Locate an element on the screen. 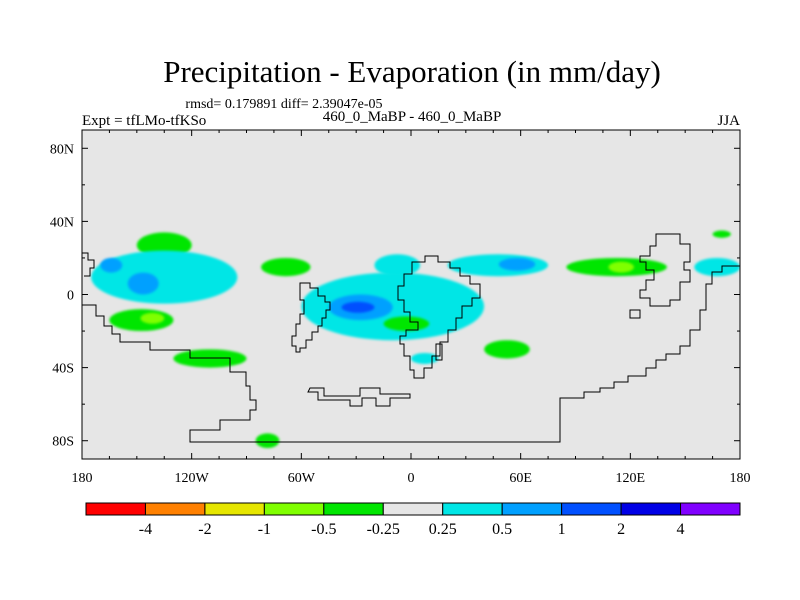  coastline-america is located at coordinates (311, 317).